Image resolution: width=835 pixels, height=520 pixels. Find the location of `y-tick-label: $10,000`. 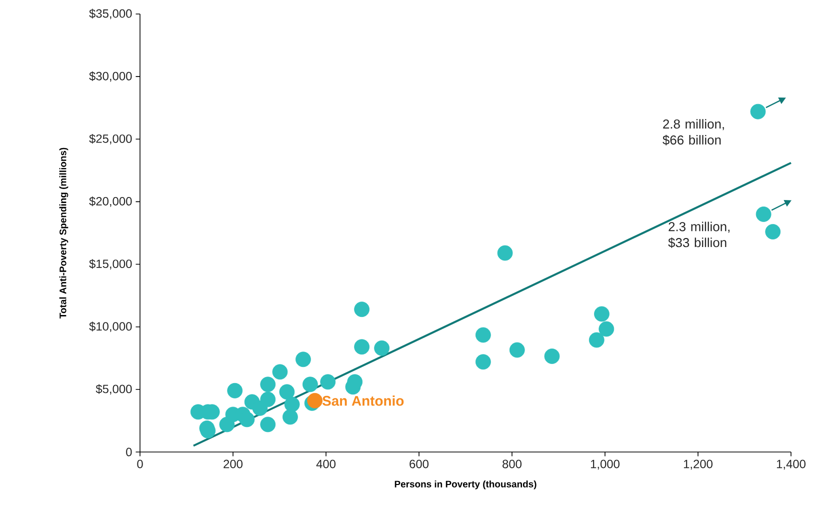

y-tick-label: $10,000 is located at coordinates (110, 327).